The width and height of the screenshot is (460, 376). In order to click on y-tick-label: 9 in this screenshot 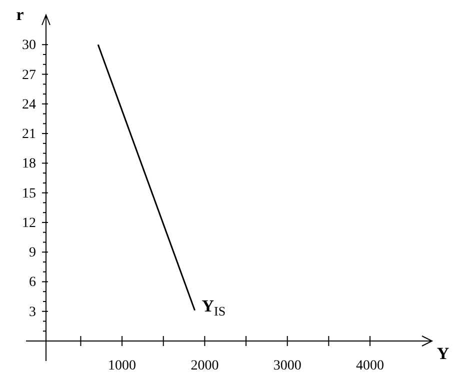, I will do `click(32, 253)`.